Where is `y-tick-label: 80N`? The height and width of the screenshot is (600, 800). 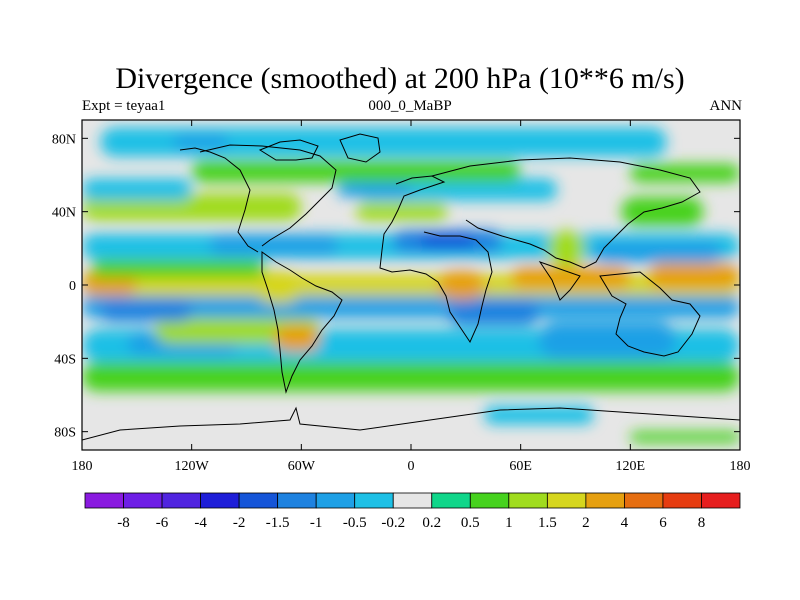 y-tick-label: 80N is located at coordinates (64, 139).